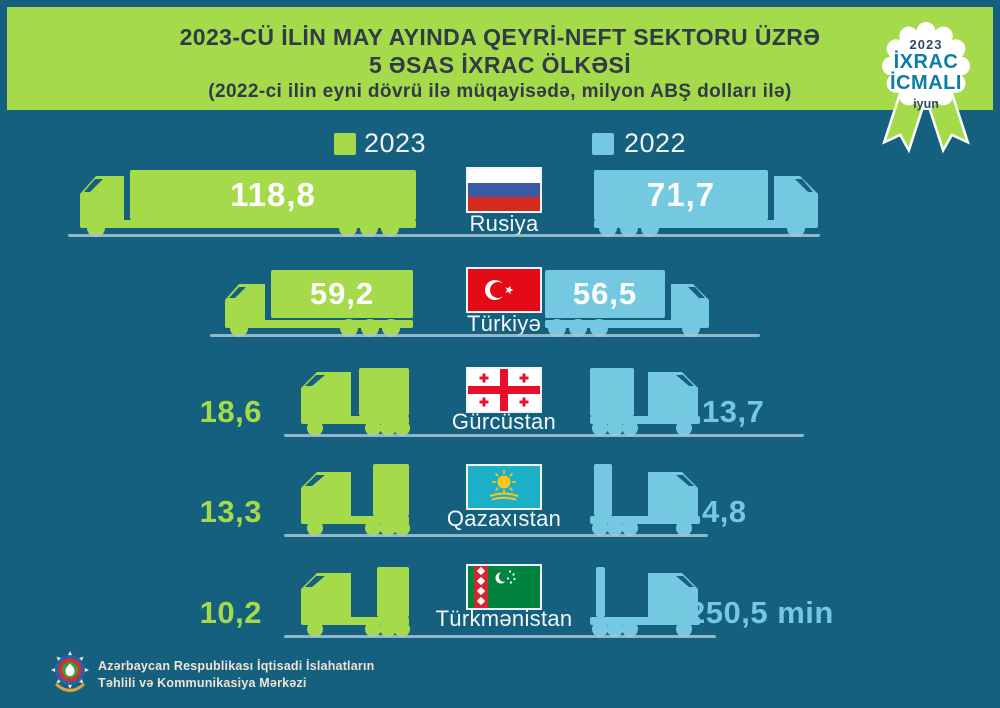 The height and width of the screenshot is (708, 1000). I want to click on truck-2023-turkmenistan-icon, so click(355, 602).